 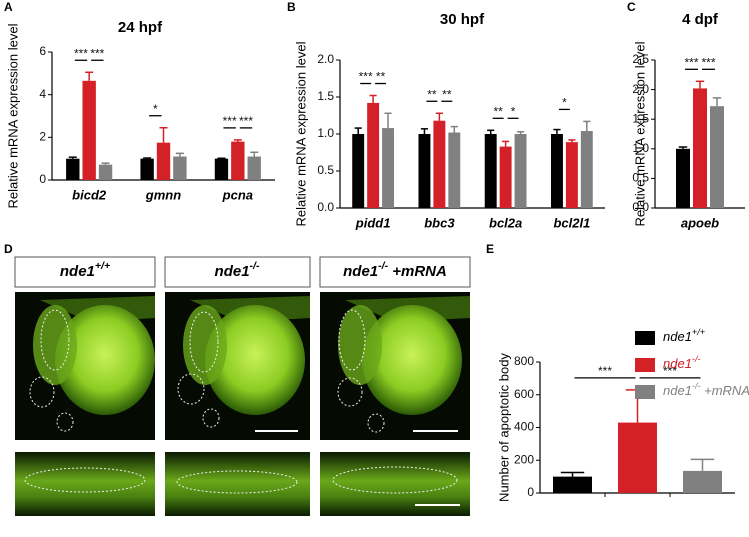 What do you see at coordinates (42, 51) in the screenshot?
I see `y-tick-label: 6` at bounding box center [42, 51].